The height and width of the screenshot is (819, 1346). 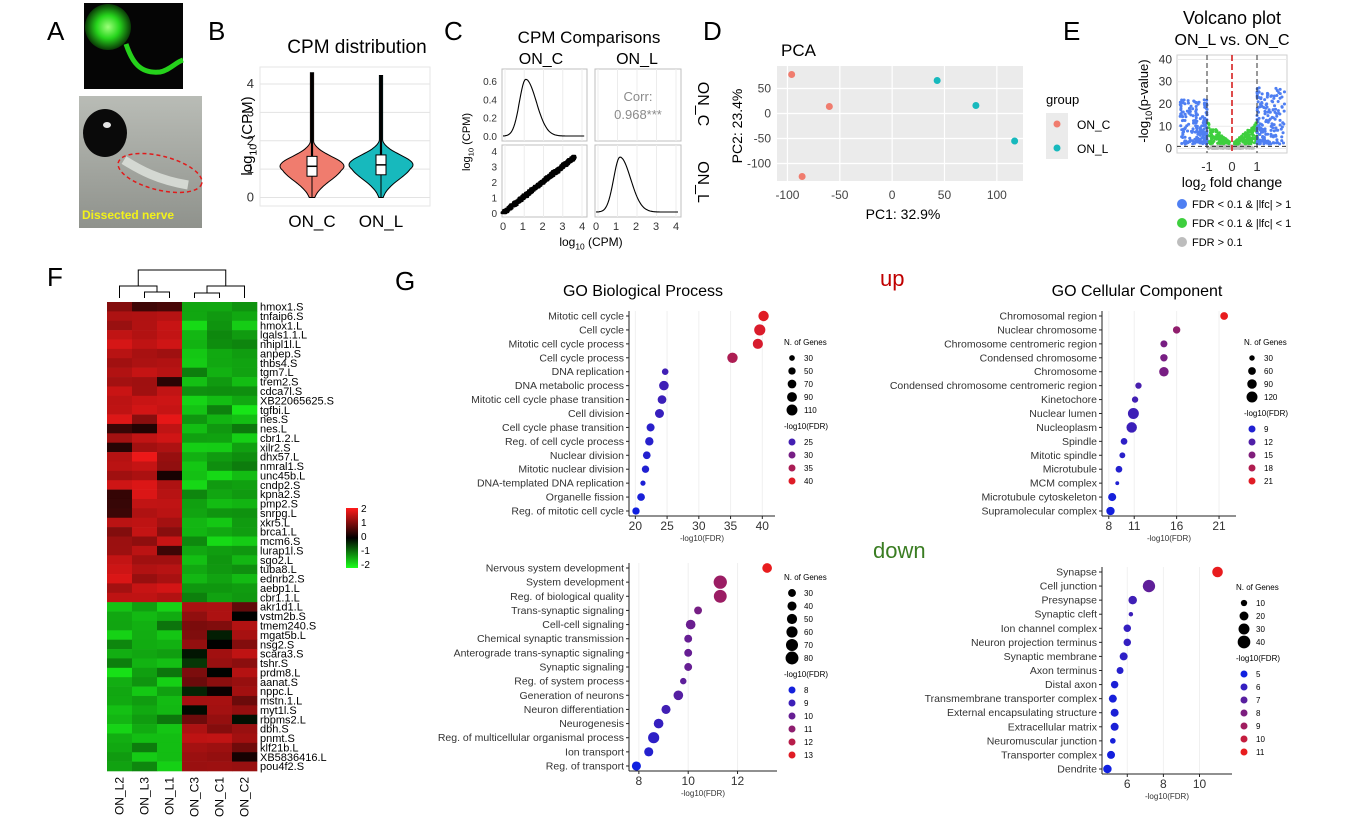 I want to click on go-down-label: down, so click(x=899, y=550).